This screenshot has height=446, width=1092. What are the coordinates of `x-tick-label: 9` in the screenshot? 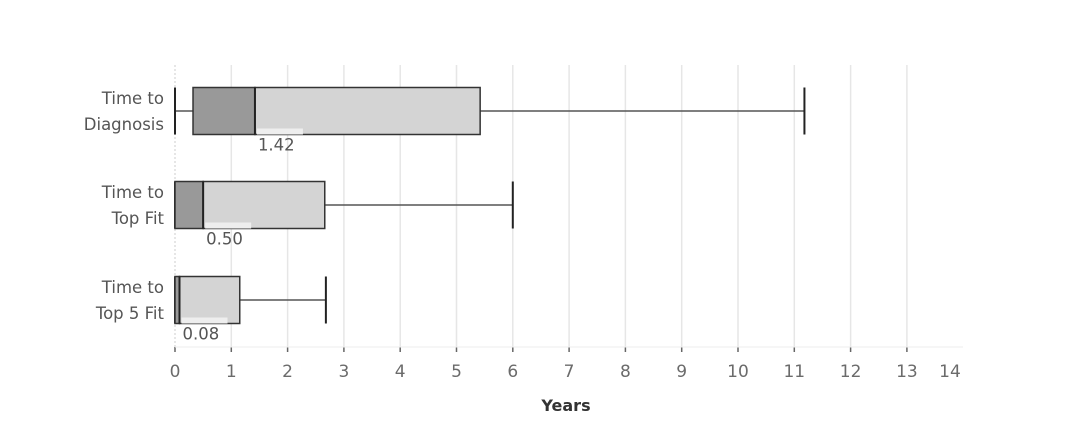 It's located at (681, 372).